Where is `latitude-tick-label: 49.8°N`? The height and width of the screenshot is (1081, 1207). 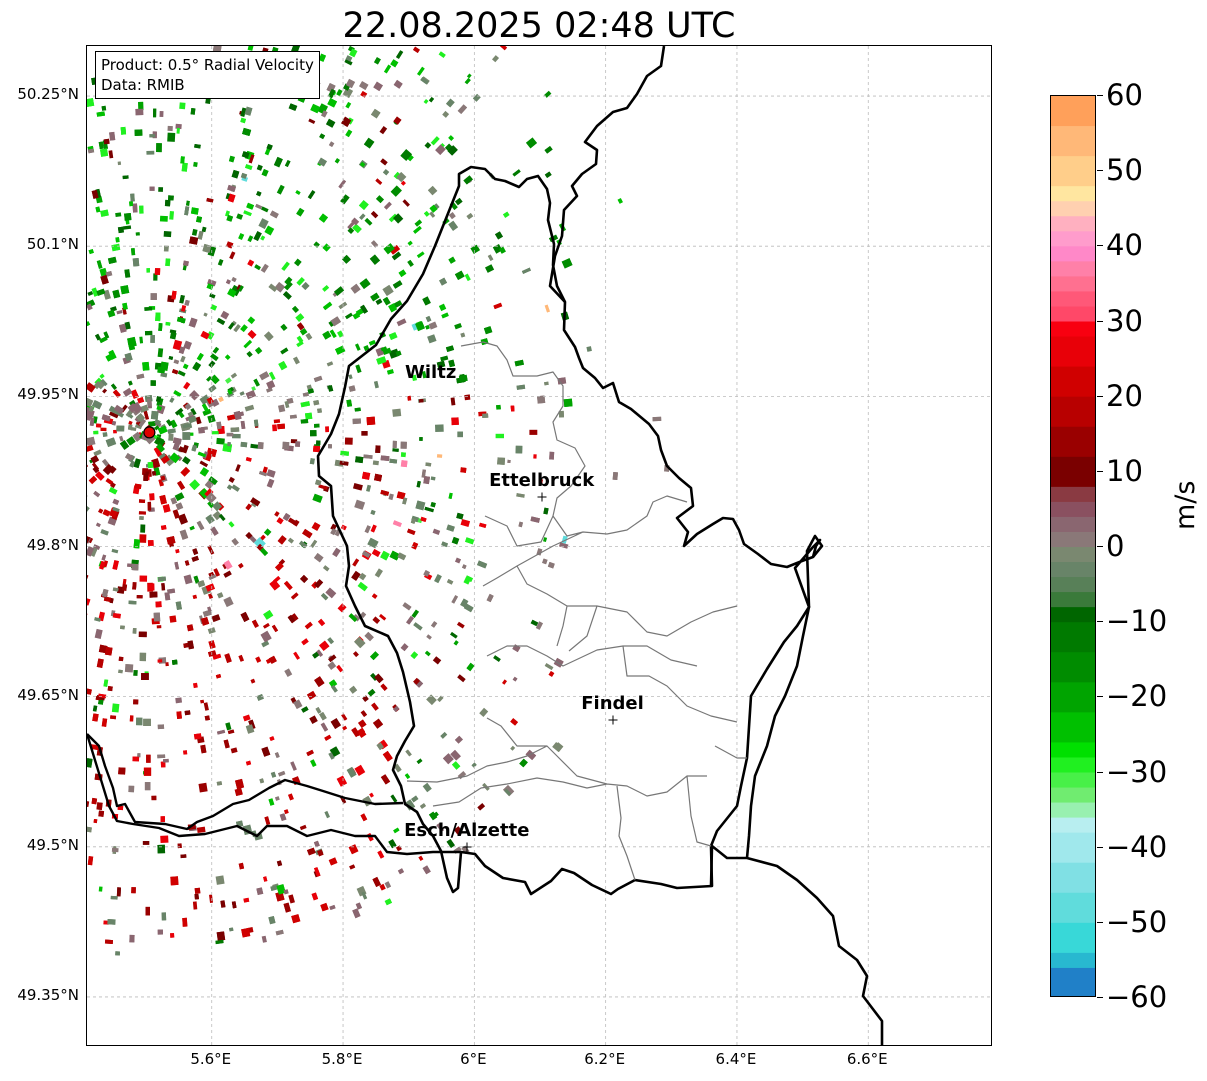 latitude-tick-label: 49.8°N is located at coordinates (52, 544).